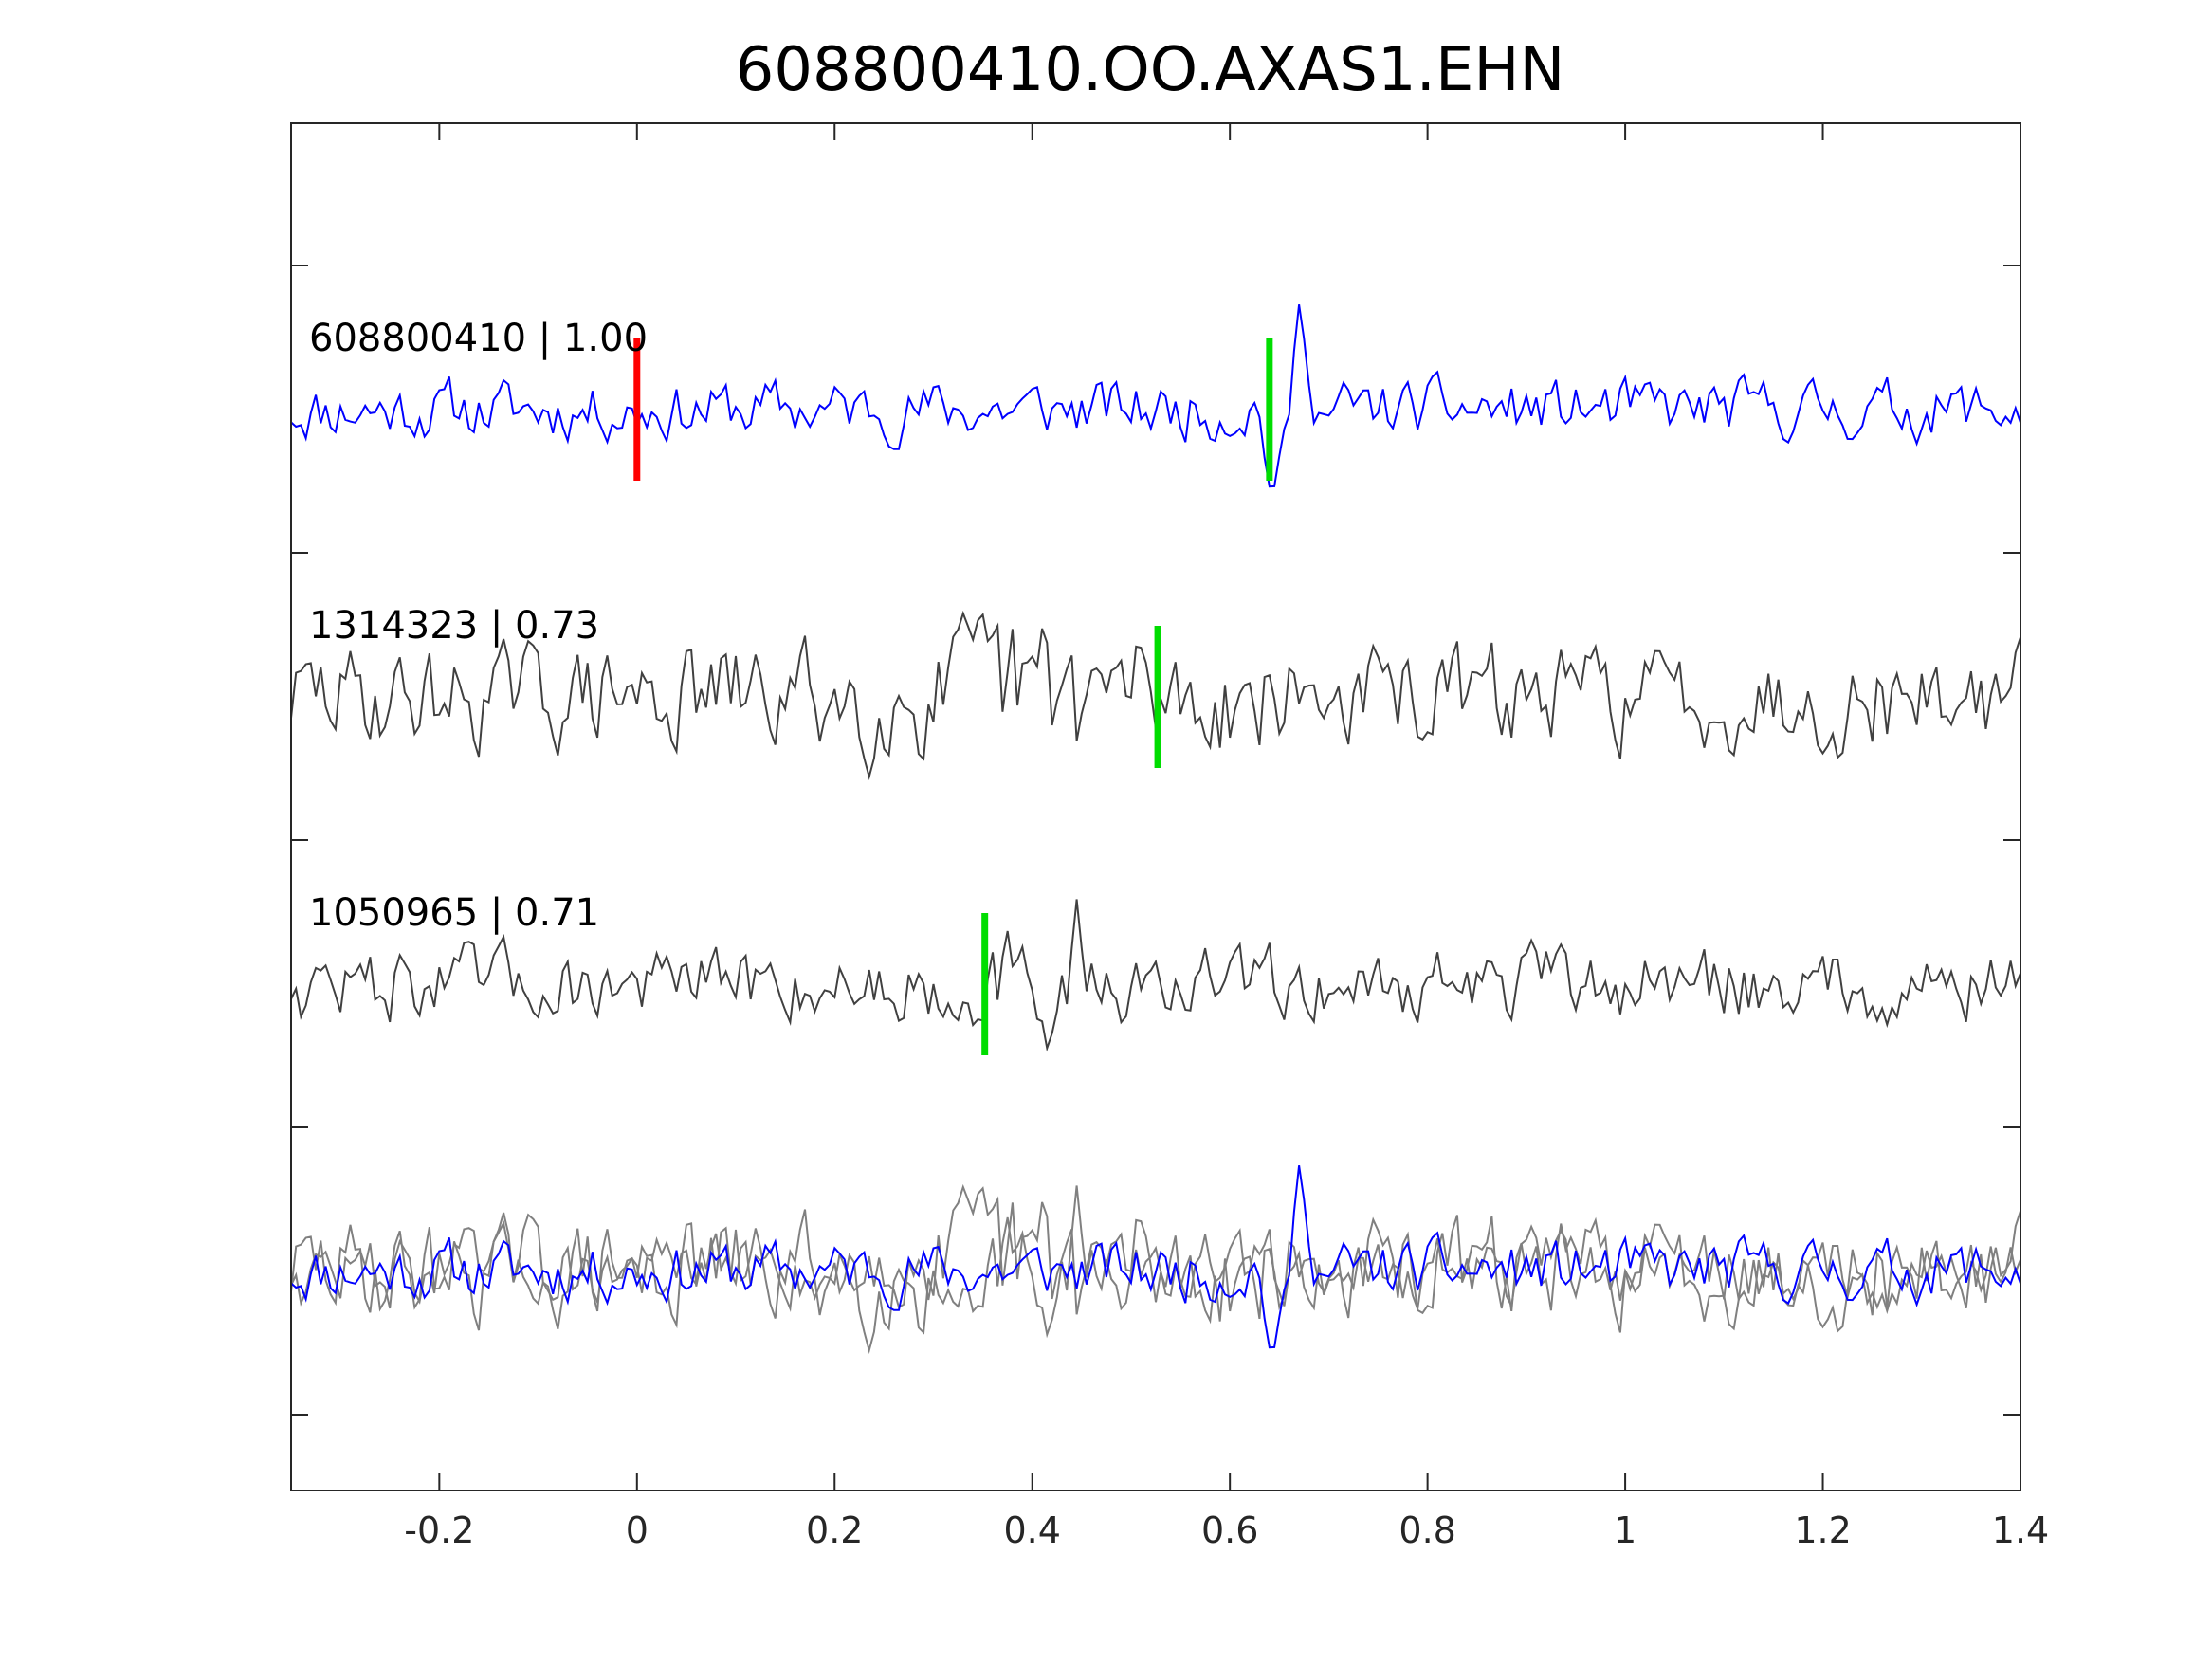 The height and width of the screenshot is (1664, 2212). What do you see at coordinates (1031, 1530) in the screenshot?
I see `x-tick-label-3: 0.4` at bounding box center [1031, 1530].